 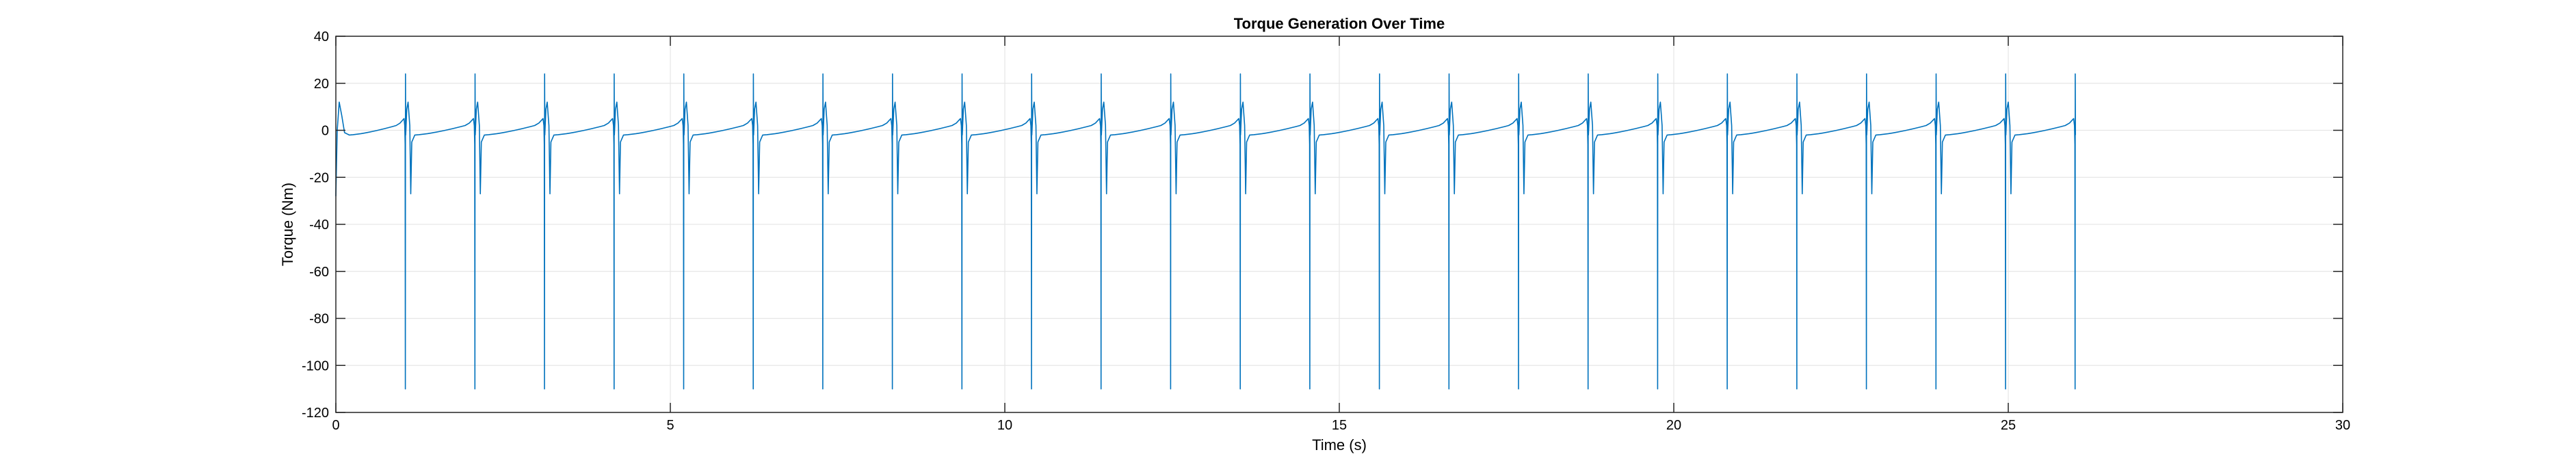 What do you see at coordinates (319, 177) in the screenshot?
I see `y-tick-label: -20` at bounding box center [319, 177].